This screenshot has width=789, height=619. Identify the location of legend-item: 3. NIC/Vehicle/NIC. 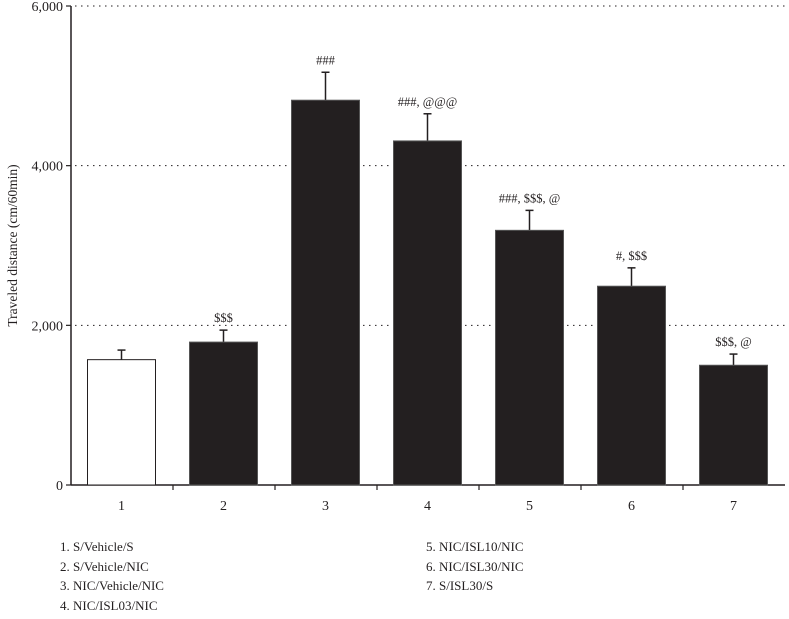
(112, 585).